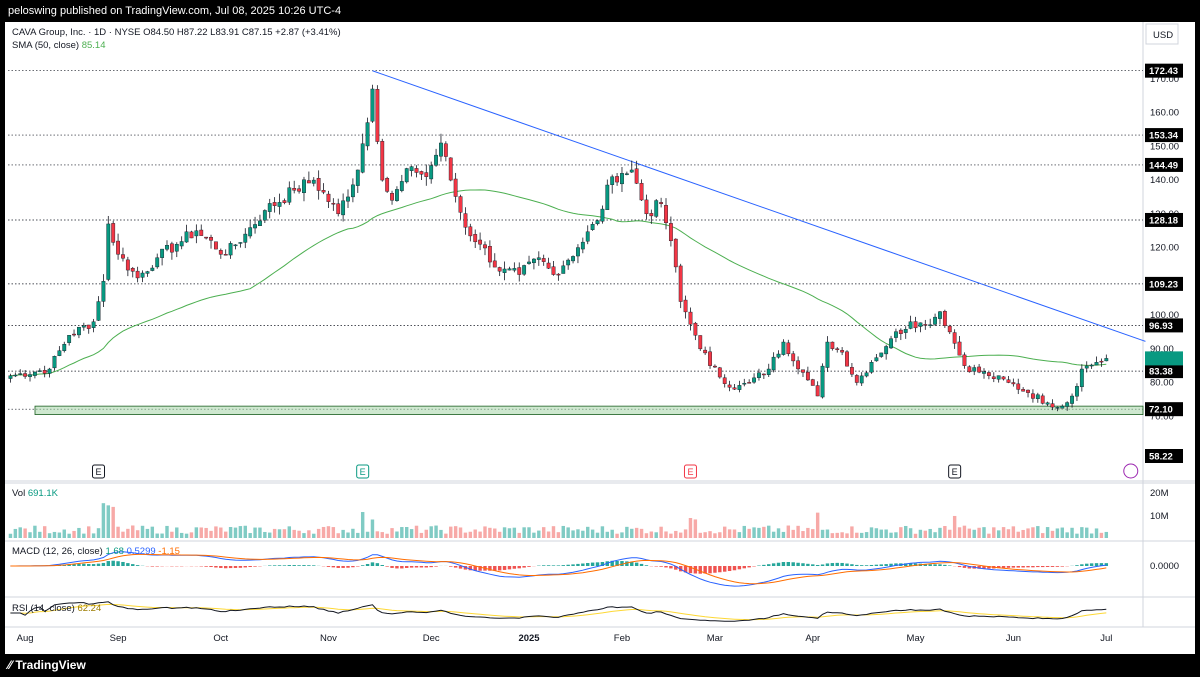  I want to click on price-tick: 160.00, so click(1164, 113).